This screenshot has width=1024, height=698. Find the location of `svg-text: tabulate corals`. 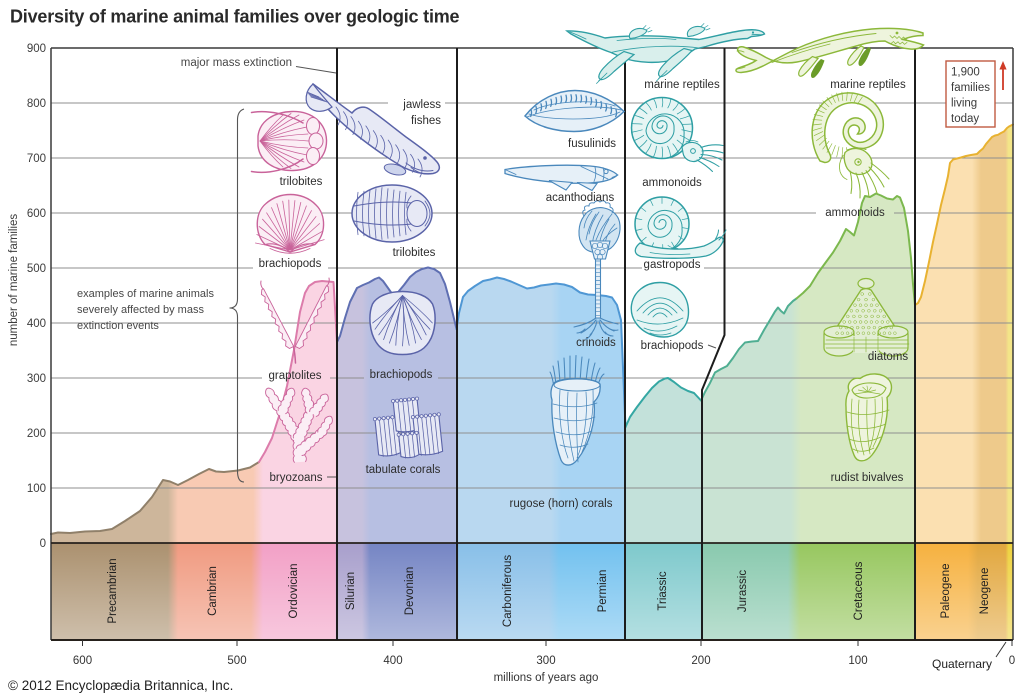

svg-text: tabulate corals is located at coordinates (403, 470).